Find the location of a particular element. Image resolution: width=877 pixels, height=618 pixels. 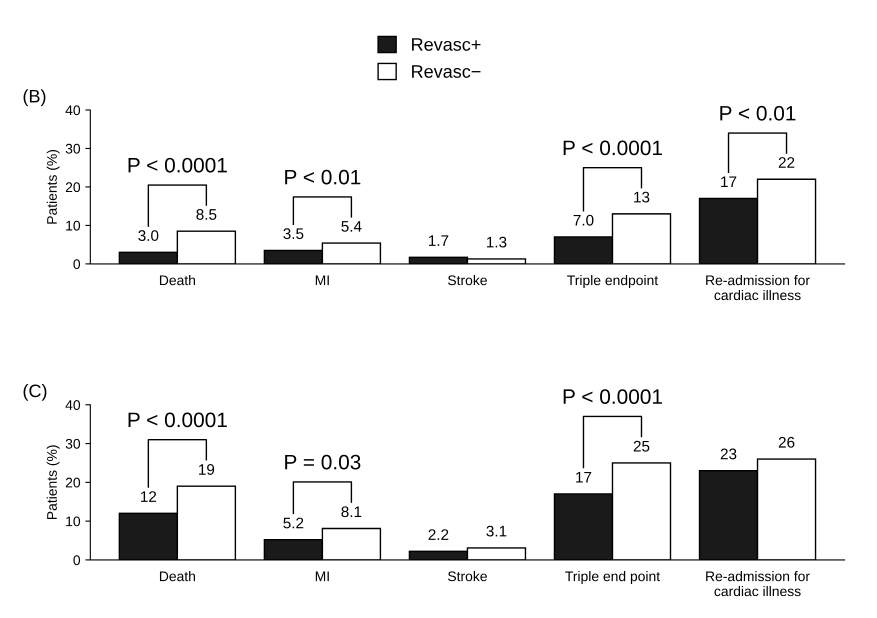

x-tick-label: Triple endpoint is located at coordinates (612, 281).